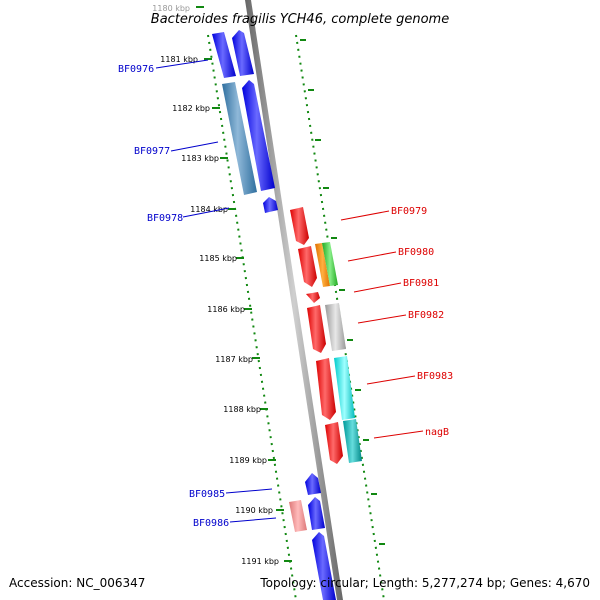  I want to click on gene-arrow-bf0983, so click(326, 389).